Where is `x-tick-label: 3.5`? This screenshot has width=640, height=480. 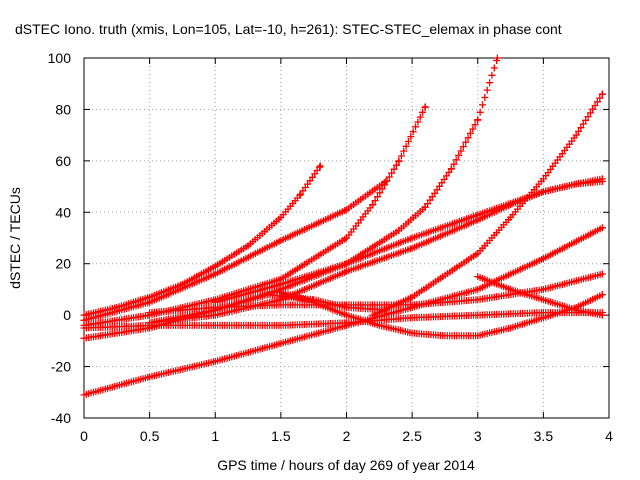 x-tick-label: 3.5 is located at coordinates (544, 436).